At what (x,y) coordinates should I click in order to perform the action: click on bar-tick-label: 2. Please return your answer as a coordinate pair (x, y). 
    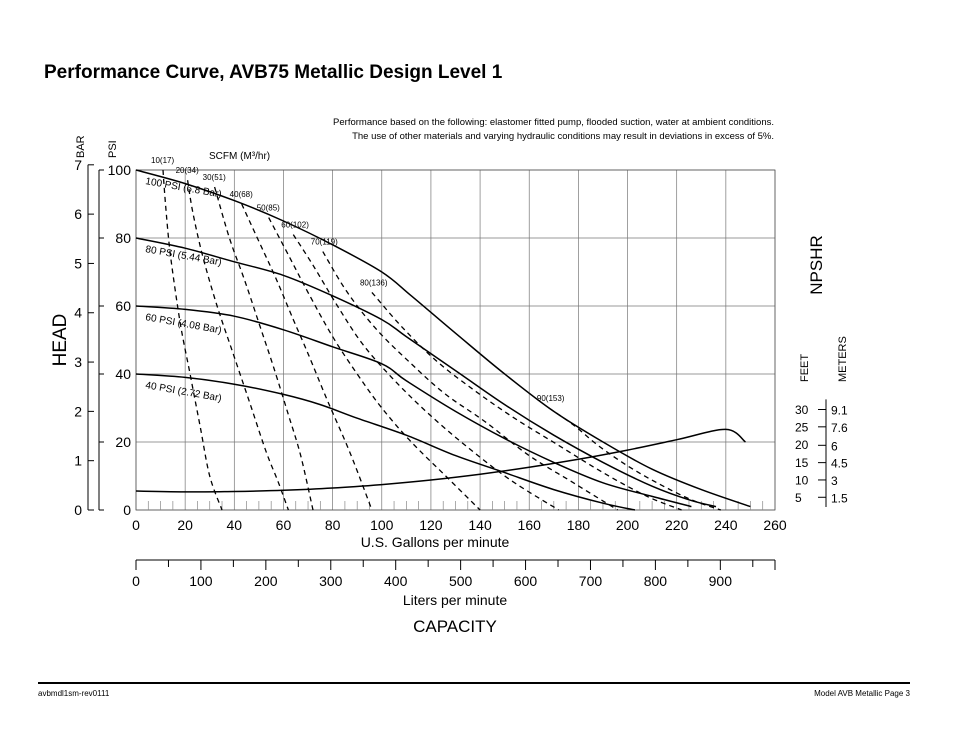
    Looking at the image, I should click on (78, 411).